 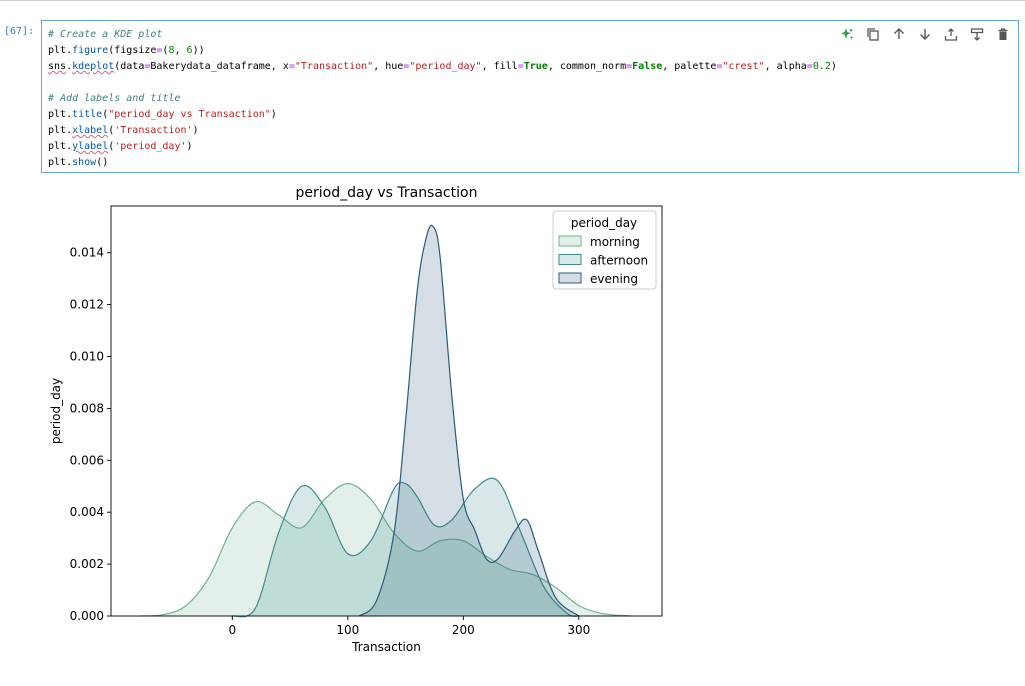 I want to click on code-line: # Add labels and title, so click(x=442, y=99).